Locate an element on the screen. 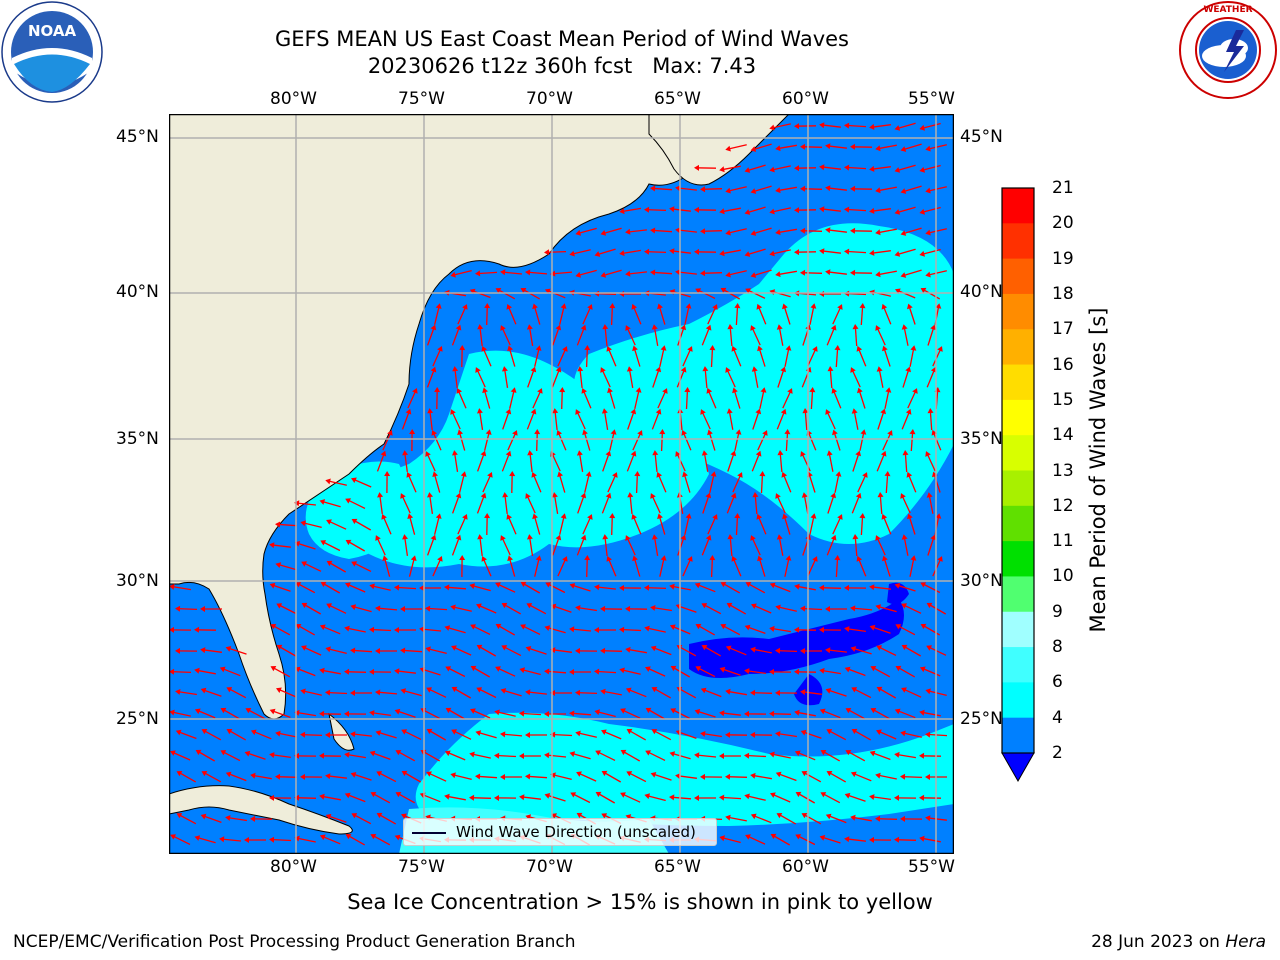  lat-label-left: 35°N is located at coordinates (137, 439).